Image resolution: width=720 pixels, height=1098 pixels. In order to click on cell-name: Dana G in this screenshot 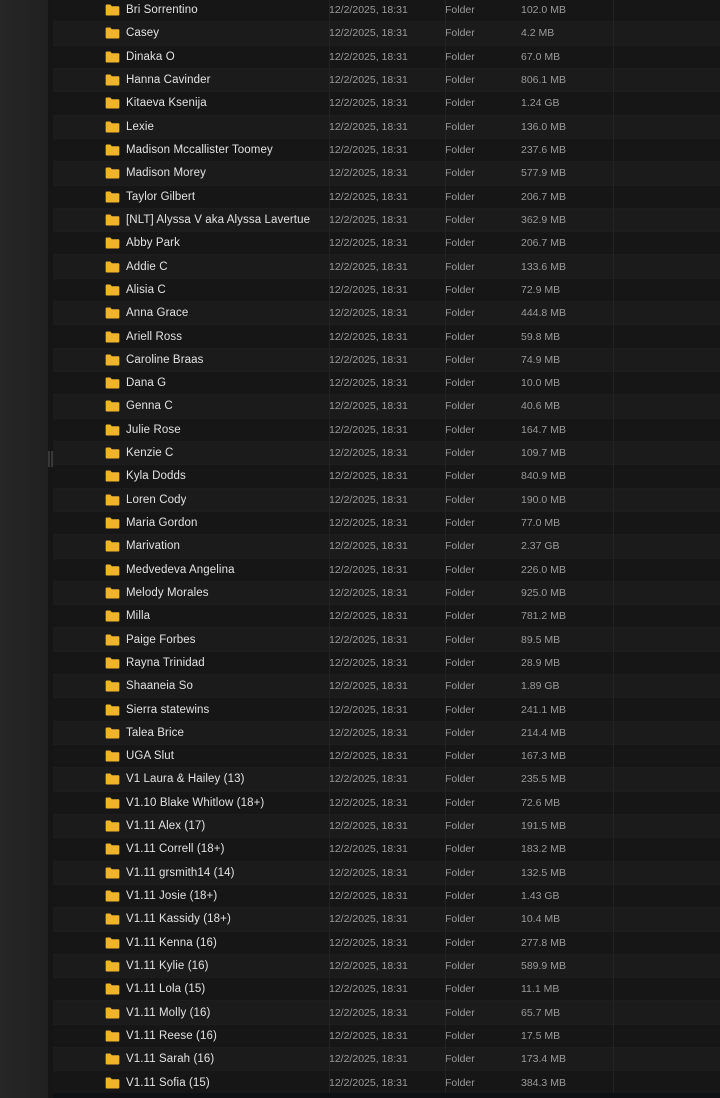, I will do `click(191, 383)`.